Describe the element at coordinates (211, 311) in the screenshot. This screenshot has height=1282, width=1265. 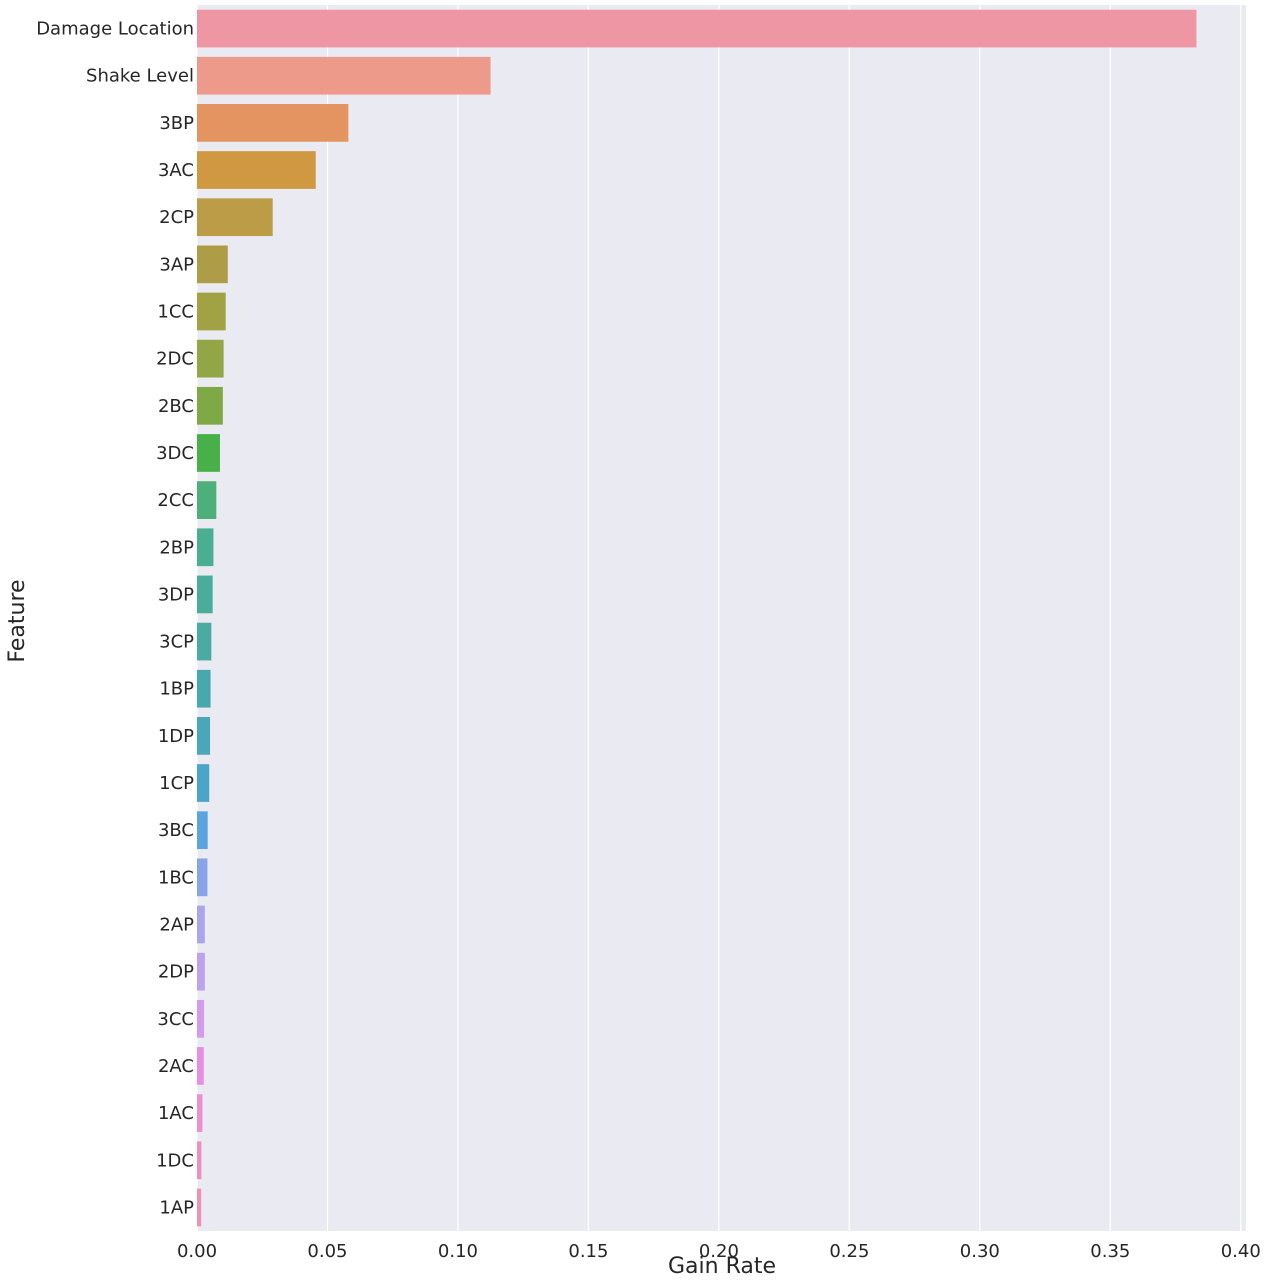
I see `bar-1cc` at that location.